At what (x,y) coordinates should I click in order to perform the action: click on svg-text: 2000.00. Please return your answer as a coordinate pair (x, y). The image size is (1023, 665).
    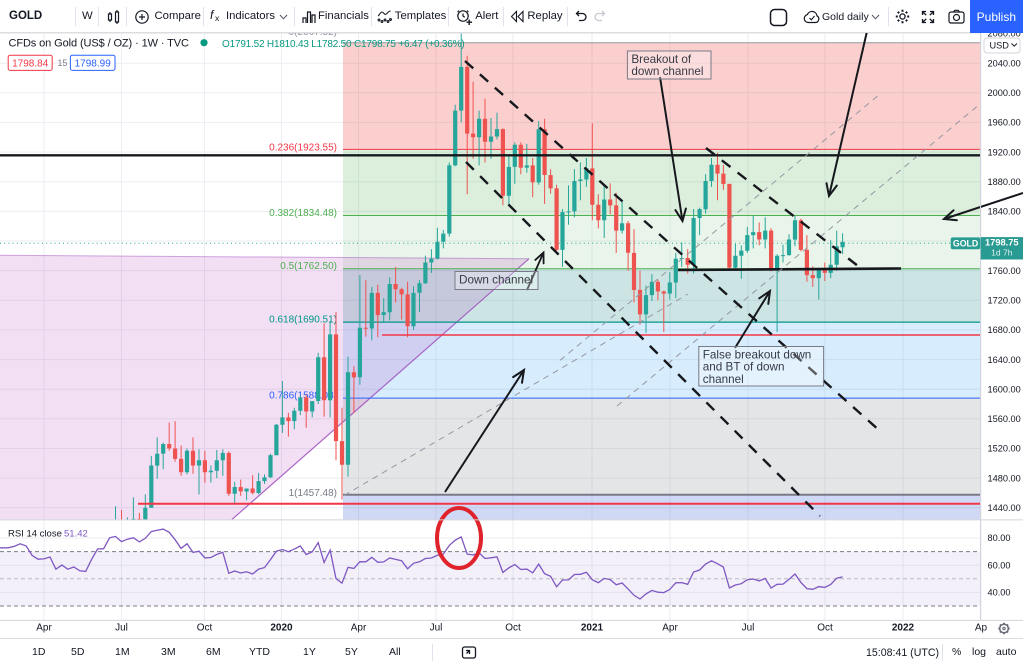
    Looking at the image, I should click on (1004, 93).